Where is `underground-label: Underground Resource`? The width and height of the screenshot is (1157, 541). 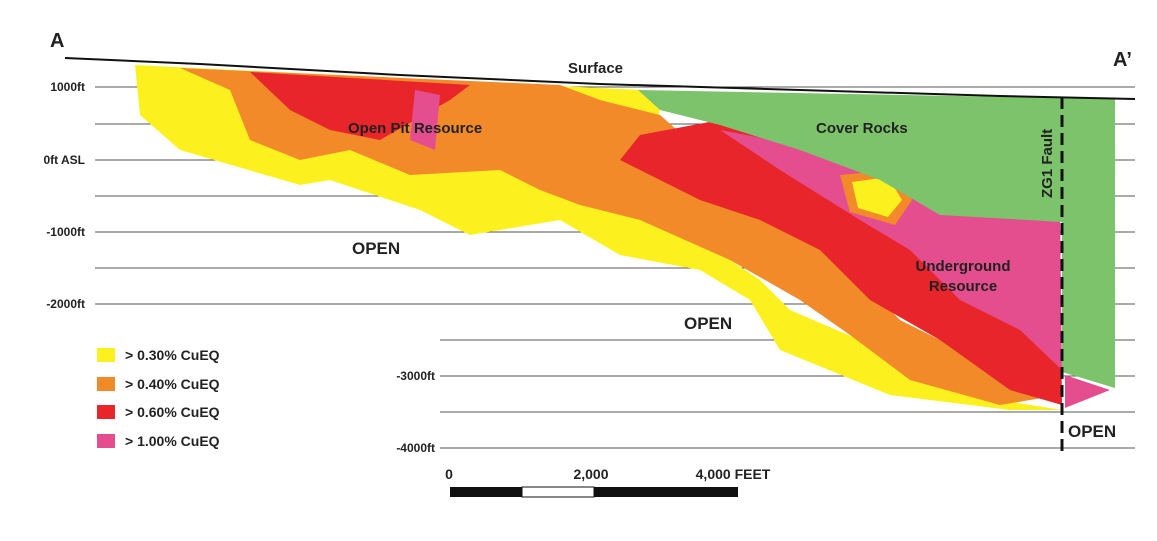 underground-label: Underground Resource is located at coordinates (963, 276).